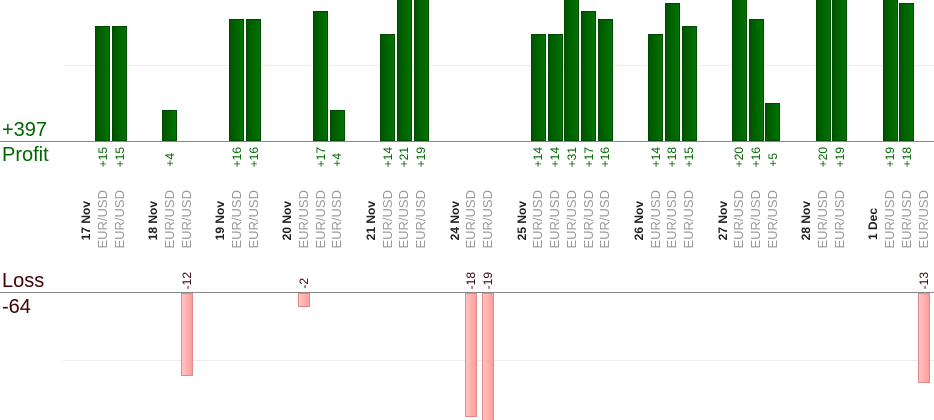 The image size is (934, 420). I want to click on profit-value-label: +5, so click(772, 160).